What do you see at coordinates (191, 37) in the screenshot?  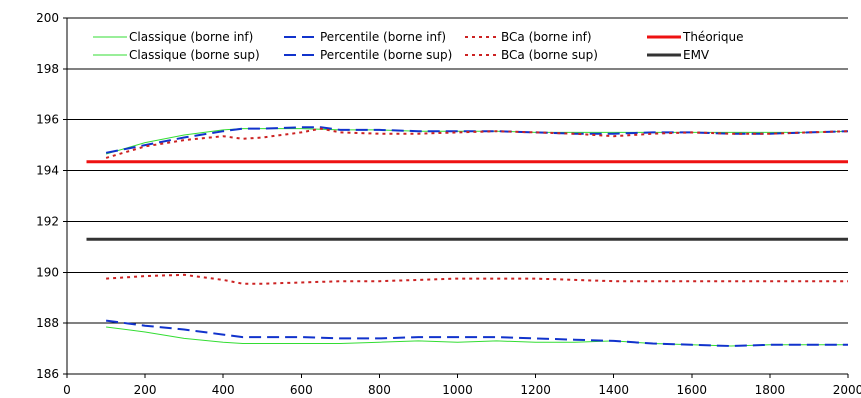 I see `legend-label-0: Classique (borne inf)` at bounding box center [191, 37].